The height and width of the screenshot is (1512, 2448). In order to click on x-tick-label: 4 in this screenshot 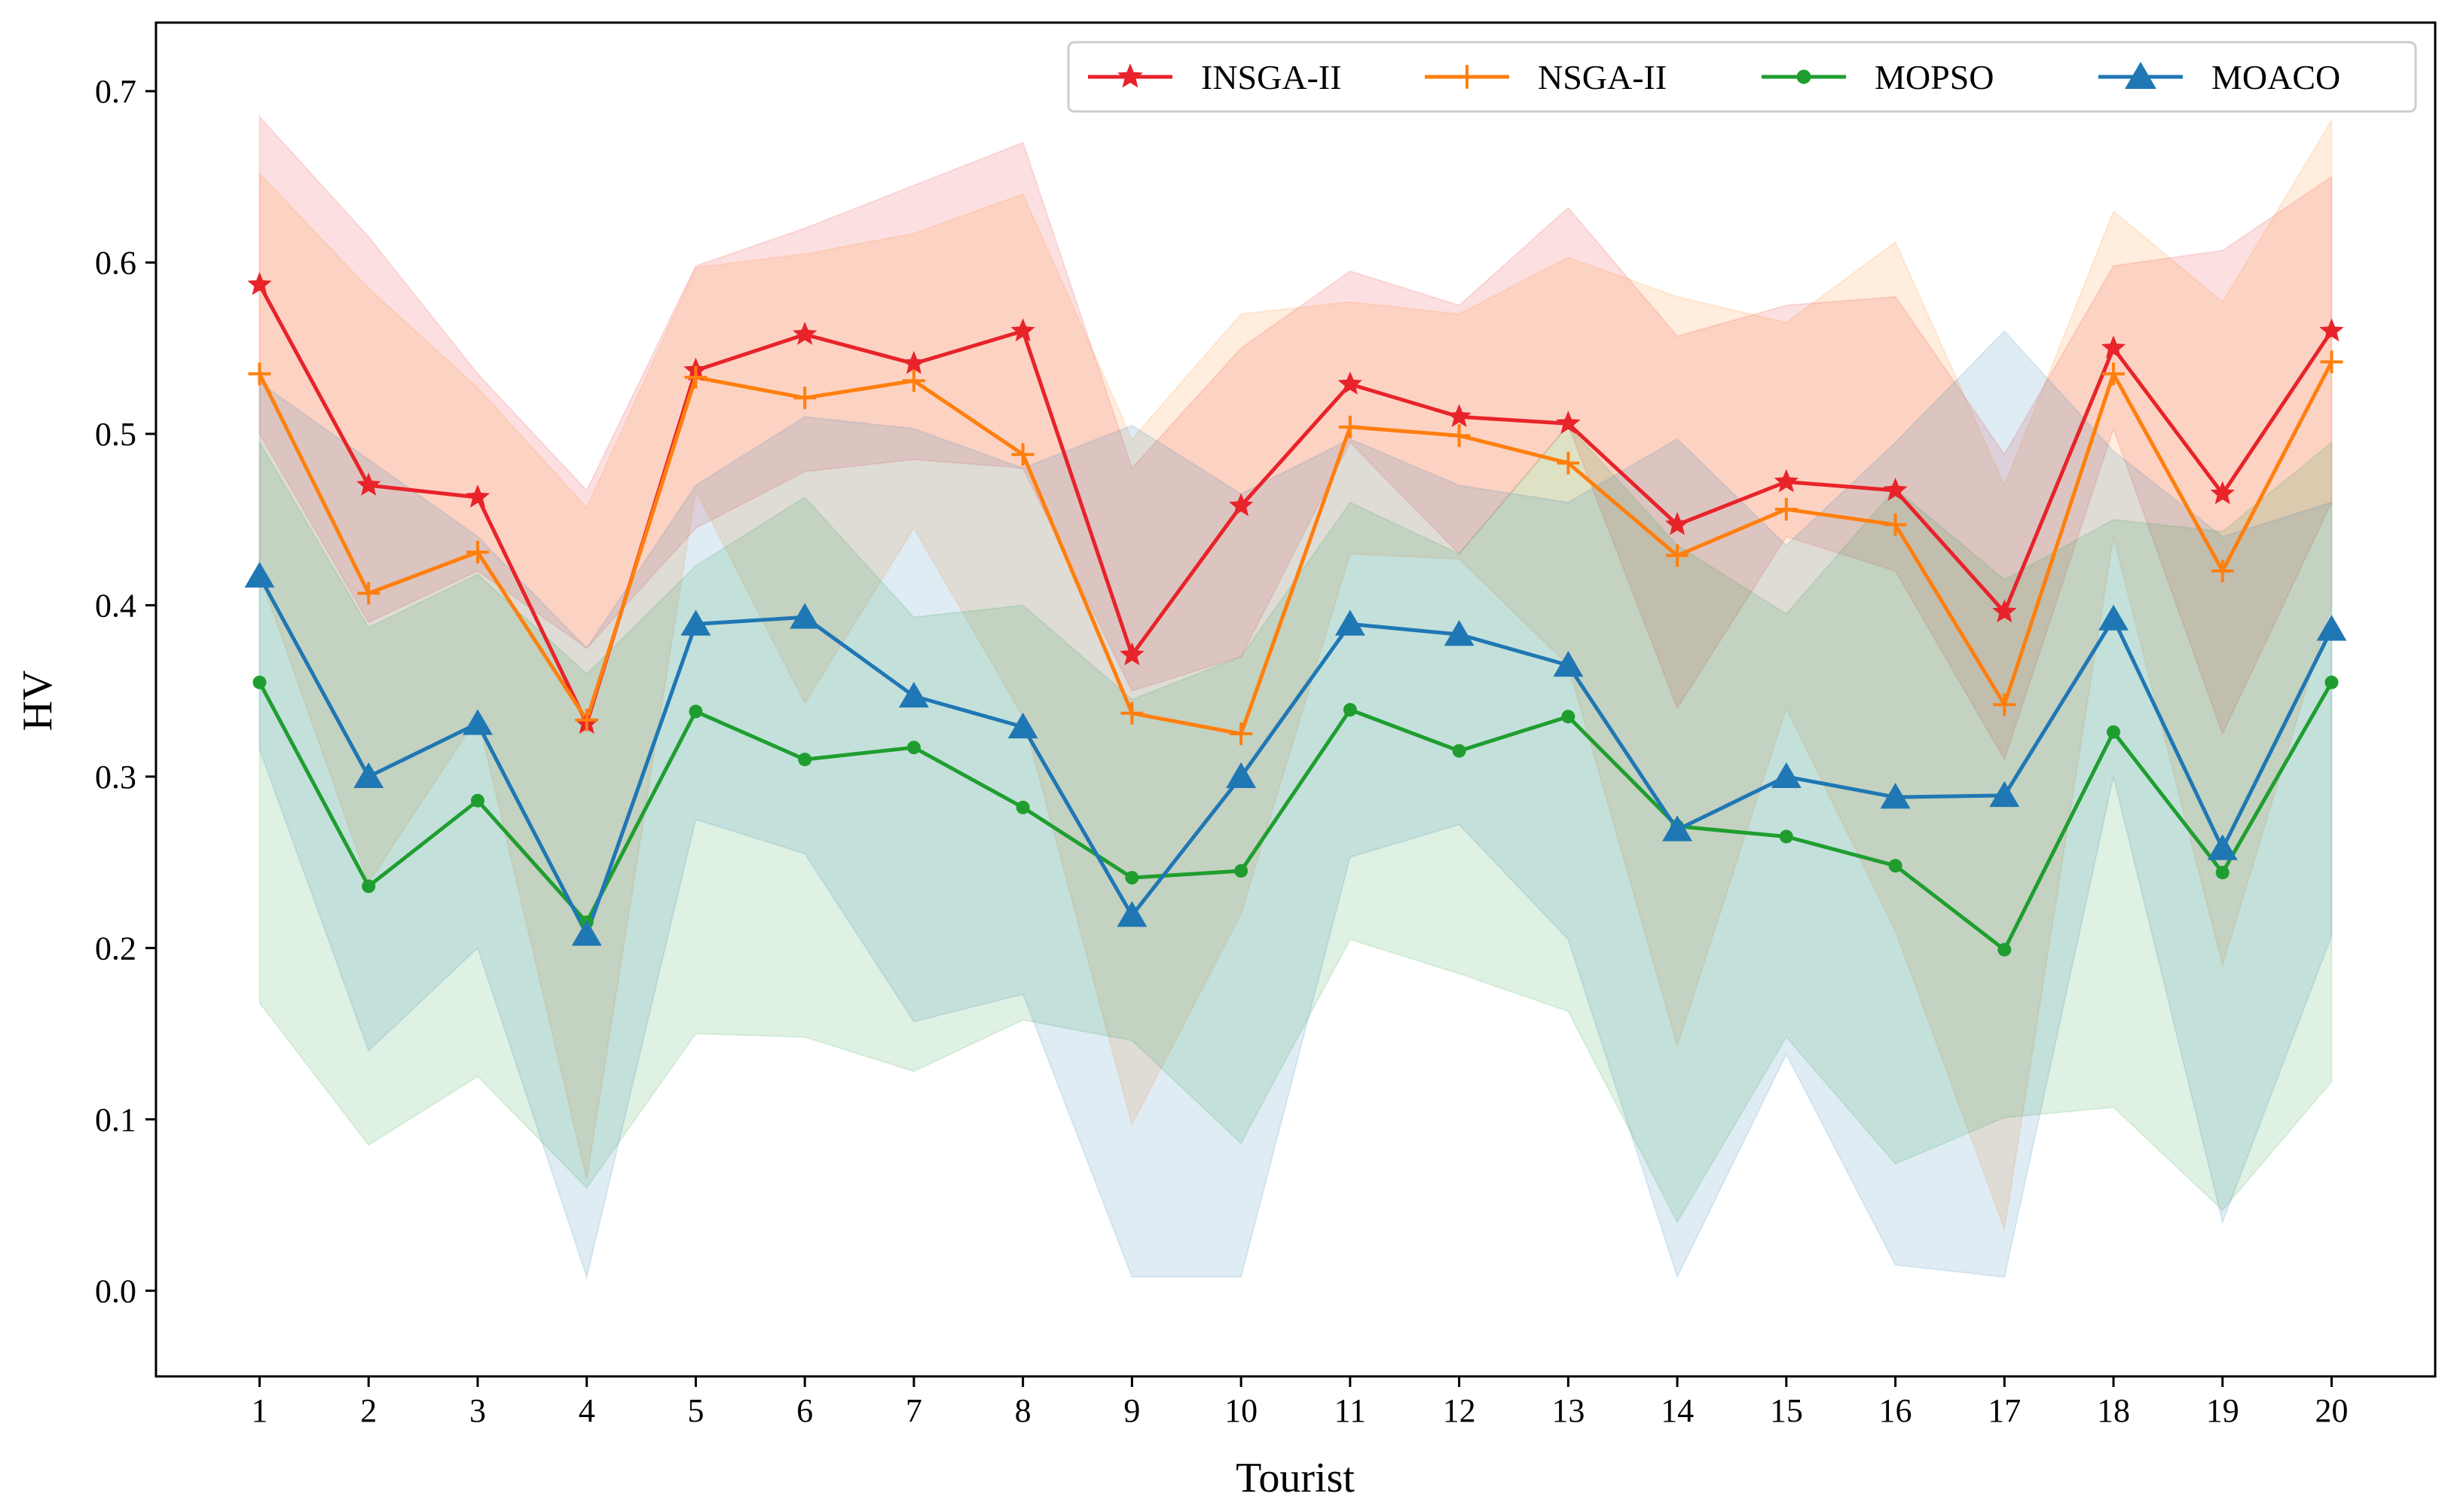, I will do `click(587, 1410)`.